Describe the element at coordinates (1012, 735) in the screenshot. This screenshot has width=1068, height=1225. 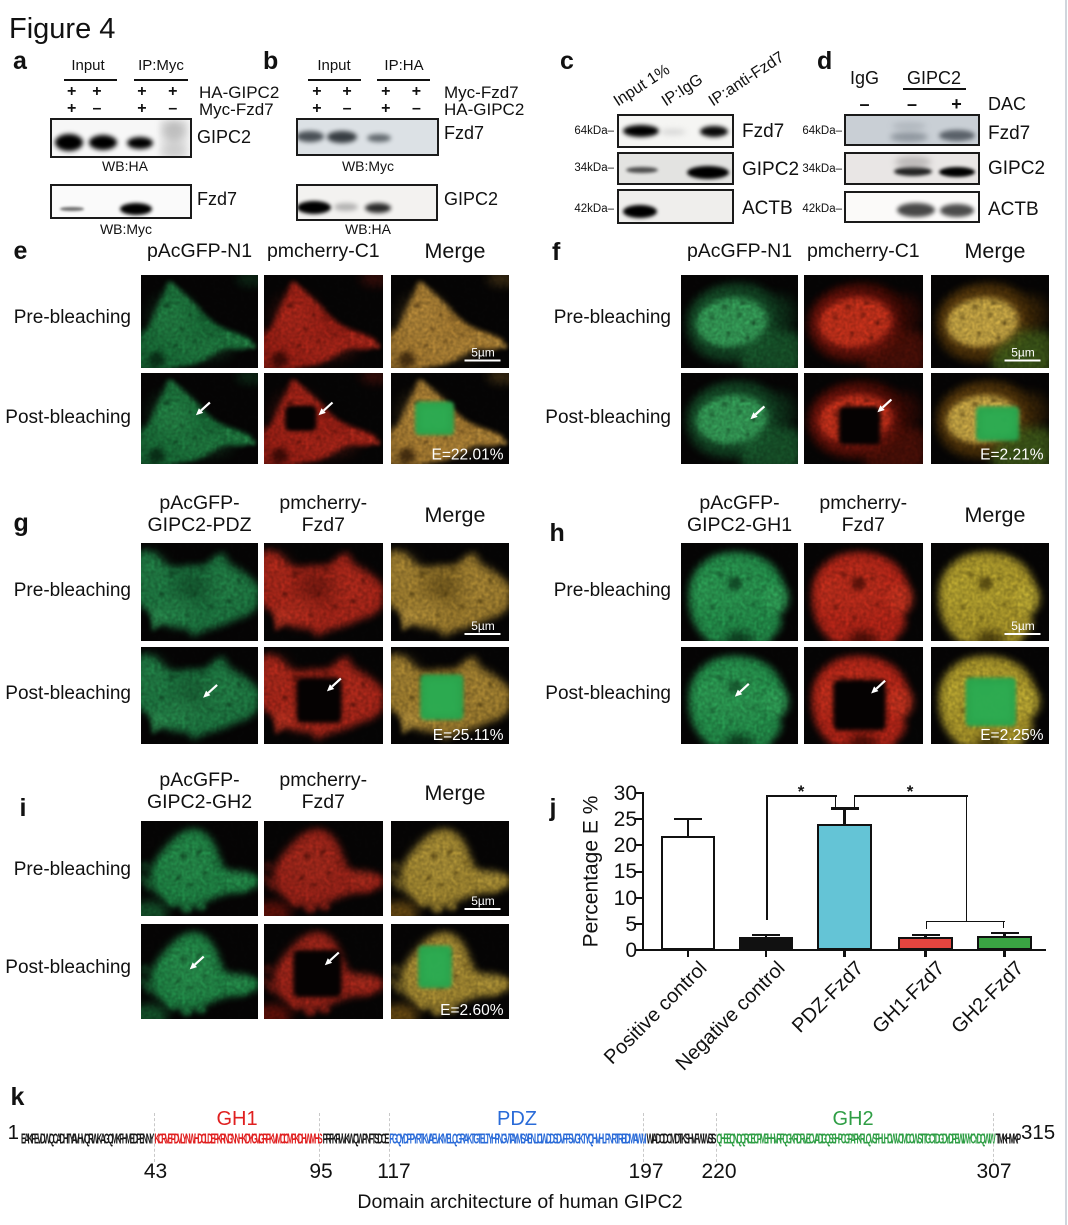
I see `svg-text: E=2.25%` at that location.